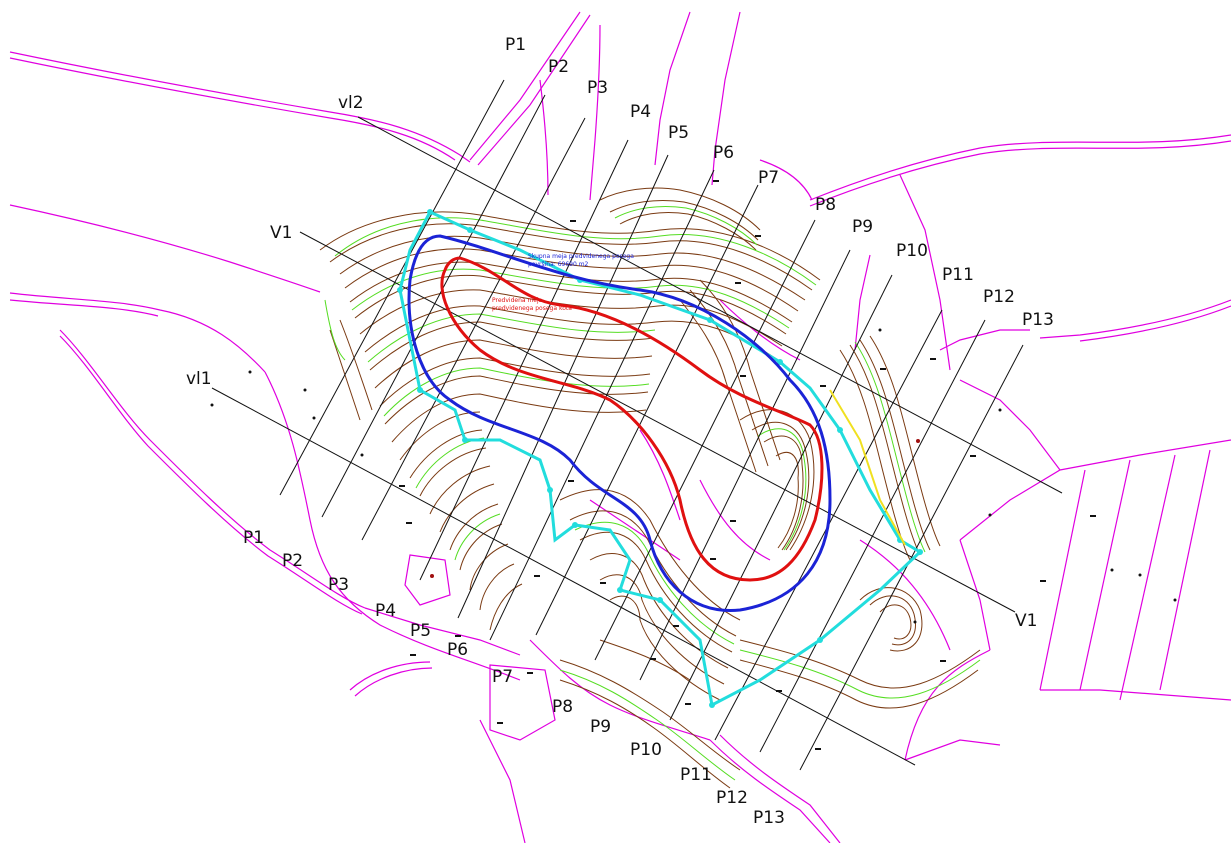 This screenshot has width=1231, height=843. Describe the element at coordinates (1026, 621) in the screenshot. I see `longitudinal-label-v1-bottom: V1` at that location.